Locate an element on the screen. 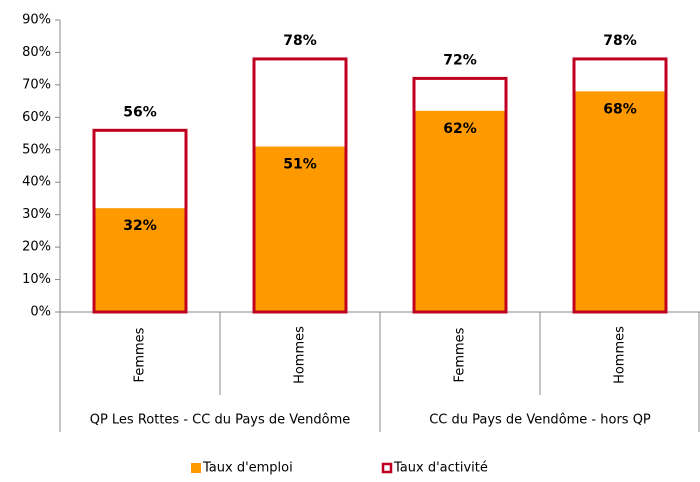 This screenshot has height=482, width=700. y-tick-label: 70% is located at coordinates (36, 84).